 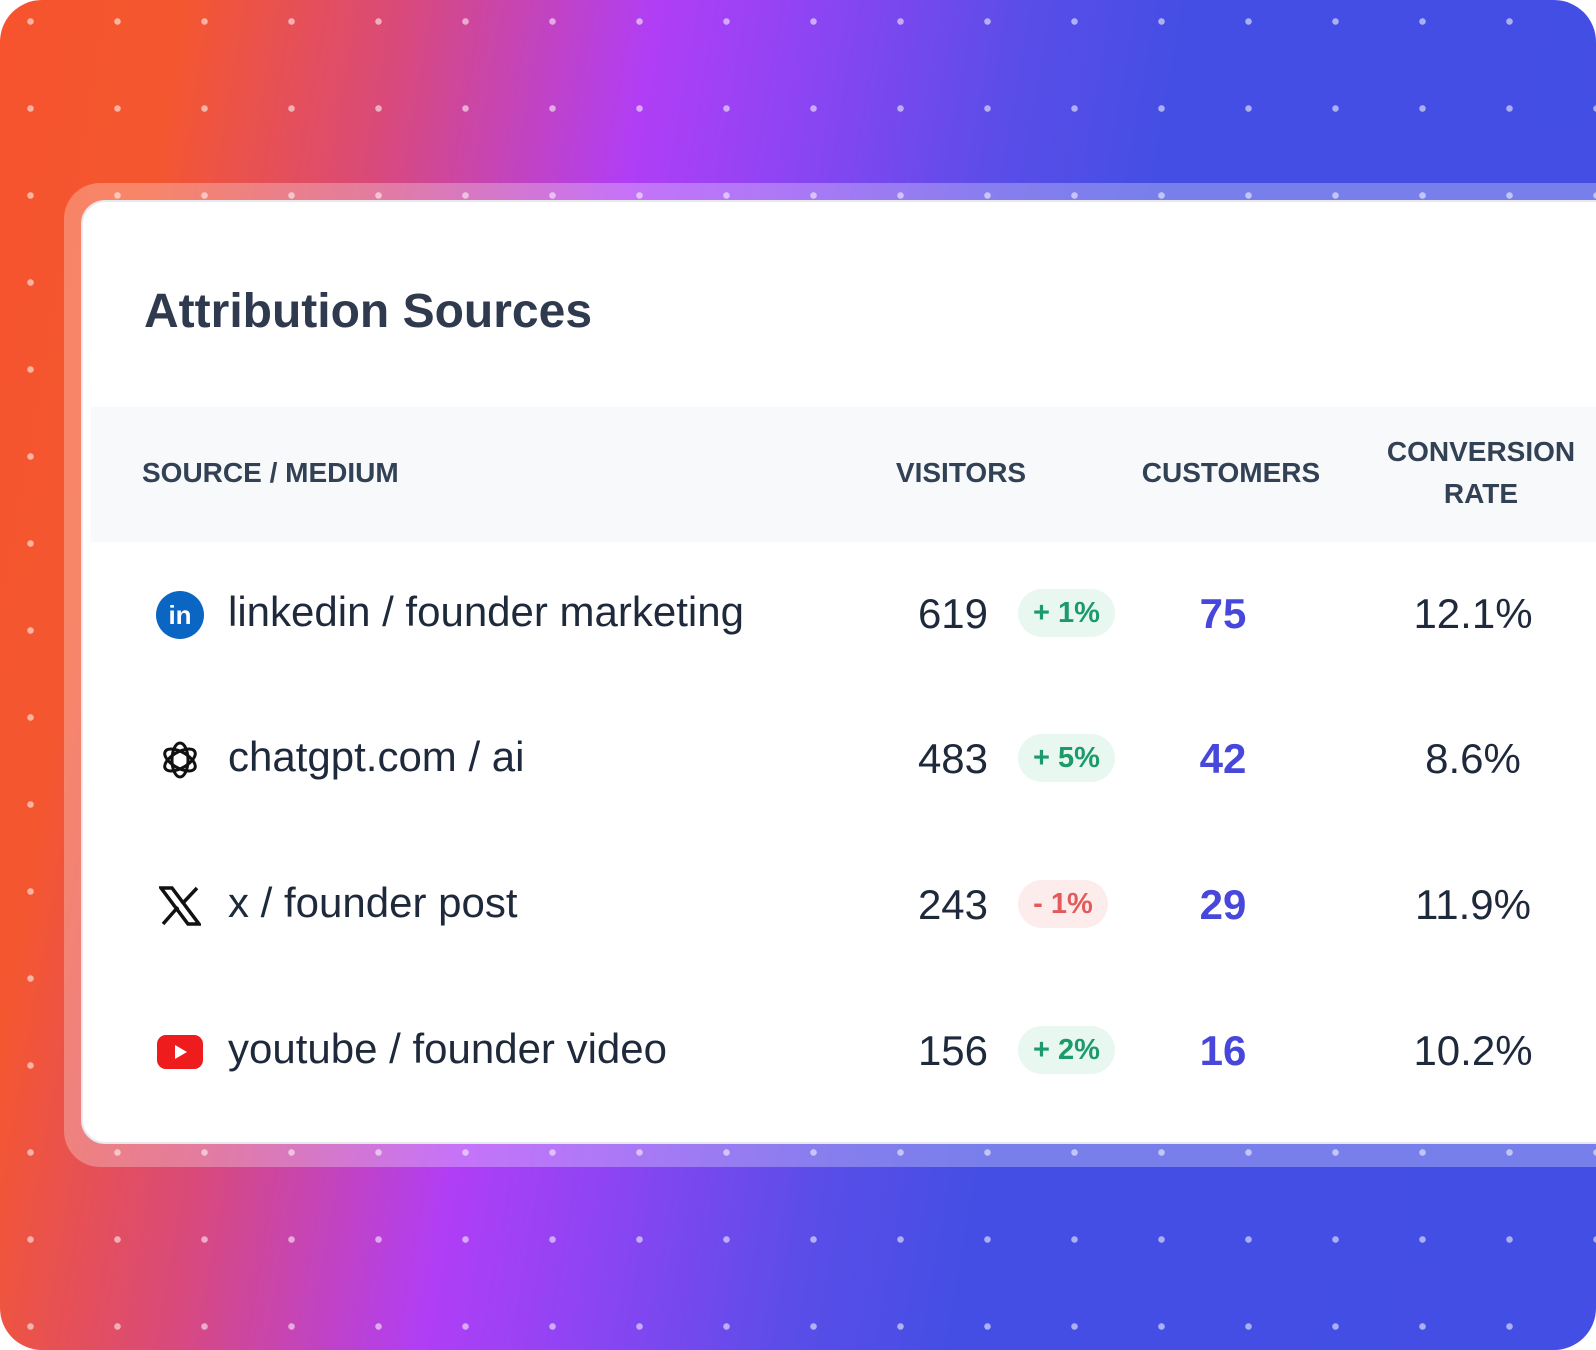 What do you see at coordinates (961, 472) in the screenshot?
I see `column-header-visitors: VISITORS` at bounding box center [961, 472].